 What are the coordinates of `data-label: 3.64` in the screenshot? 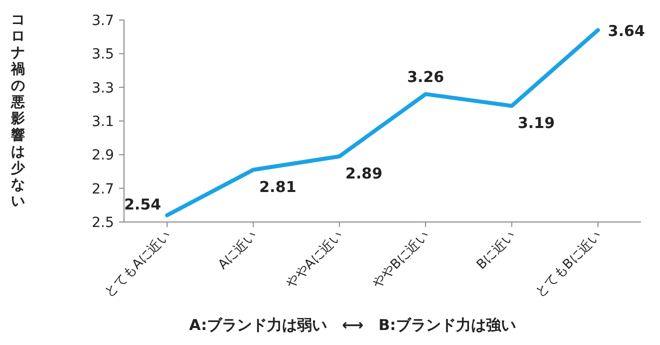 It's located at (626, 31).